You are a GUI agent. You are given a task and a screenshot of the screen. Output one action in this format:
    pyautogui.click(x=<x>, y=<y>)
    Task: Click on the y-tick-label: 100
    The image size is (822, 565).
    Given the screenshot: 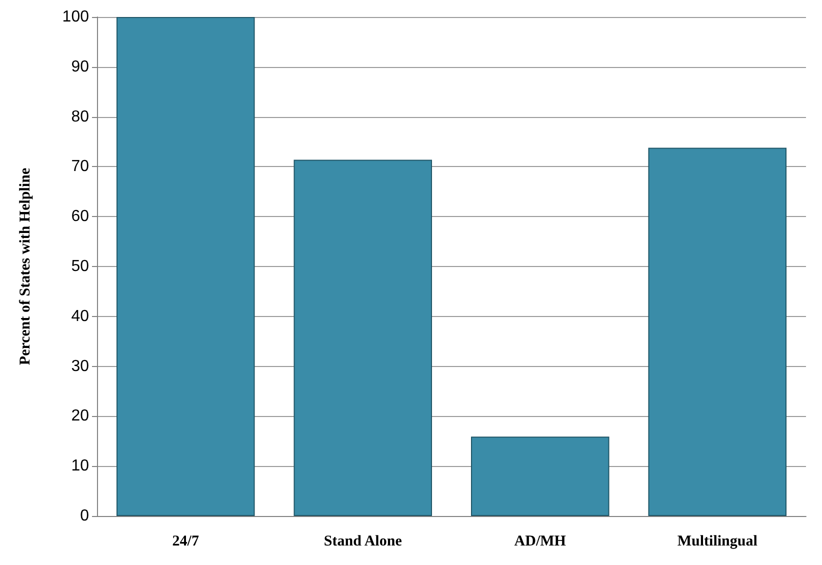 What is the action you would take?
    pyautogui.click(x=76, y=17)
    